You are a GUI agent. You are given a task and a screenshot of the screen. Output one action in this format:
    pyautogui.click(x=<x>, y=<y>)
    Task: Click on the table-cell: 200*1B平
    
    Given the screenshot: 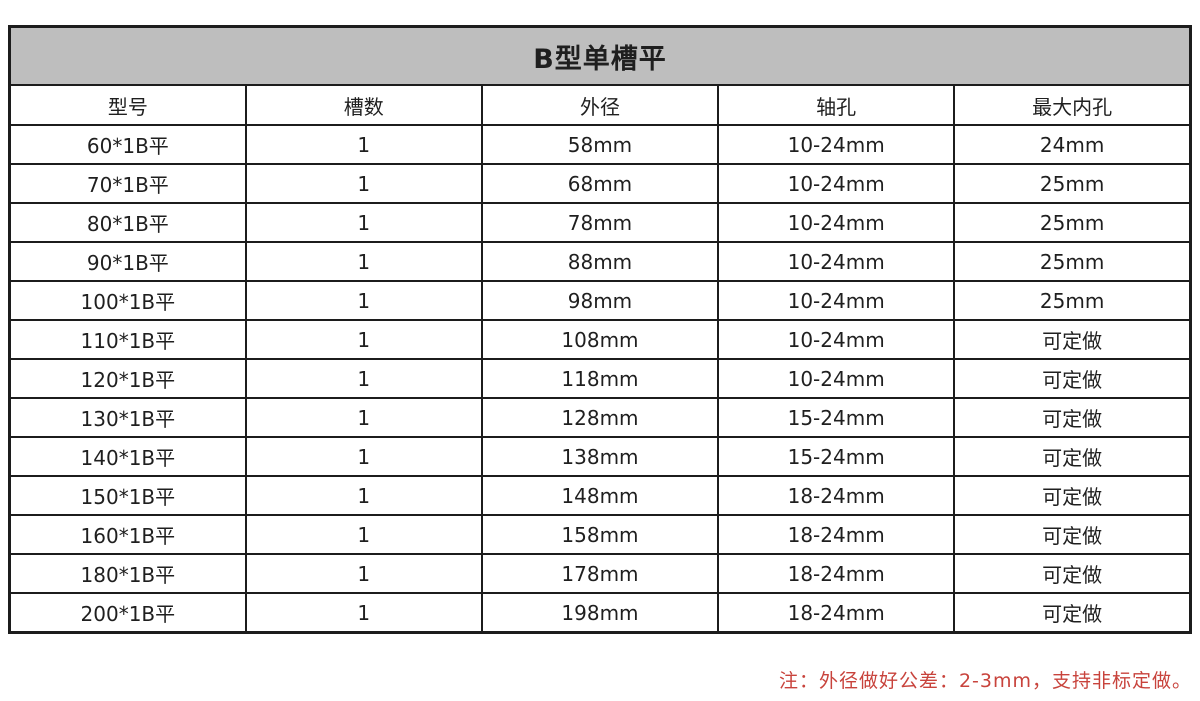 What is the action you would take?
    pyautogui.click(x=127, y=613)
    